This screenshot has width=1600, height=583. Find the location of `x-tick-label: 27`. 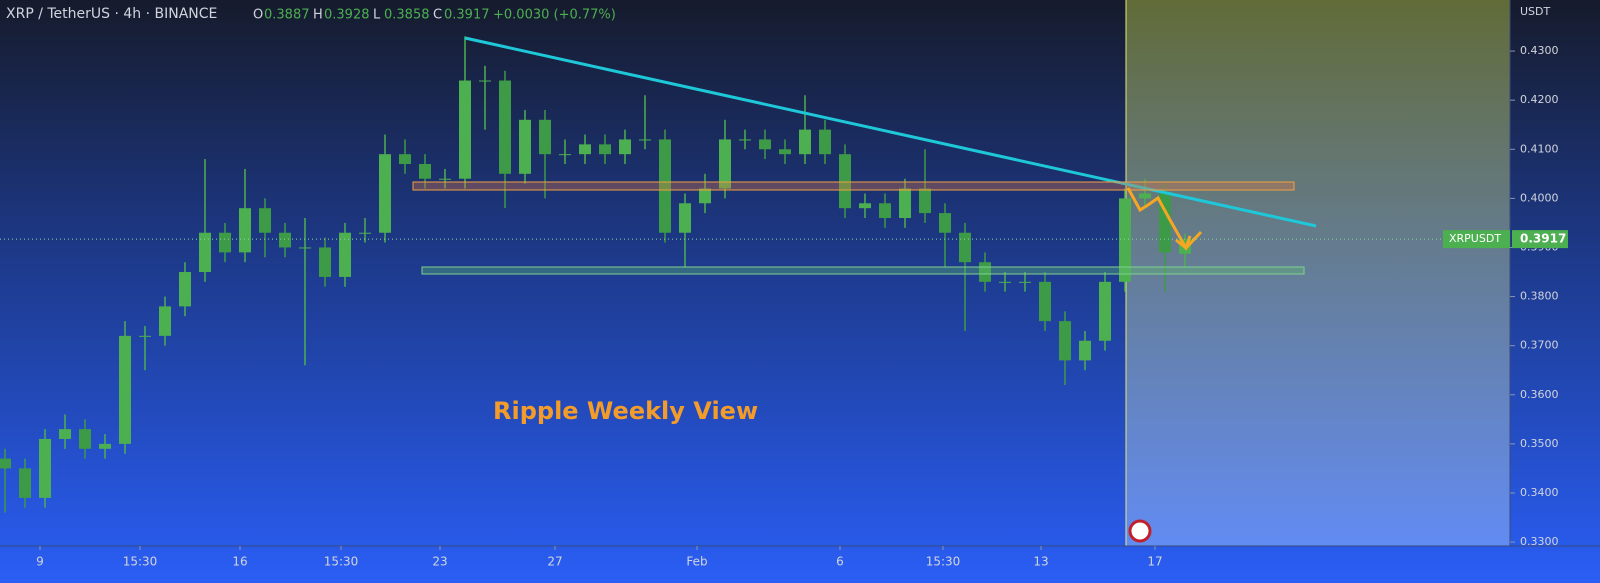

x-tick-label: 27 is located at coordinates (554, 562).